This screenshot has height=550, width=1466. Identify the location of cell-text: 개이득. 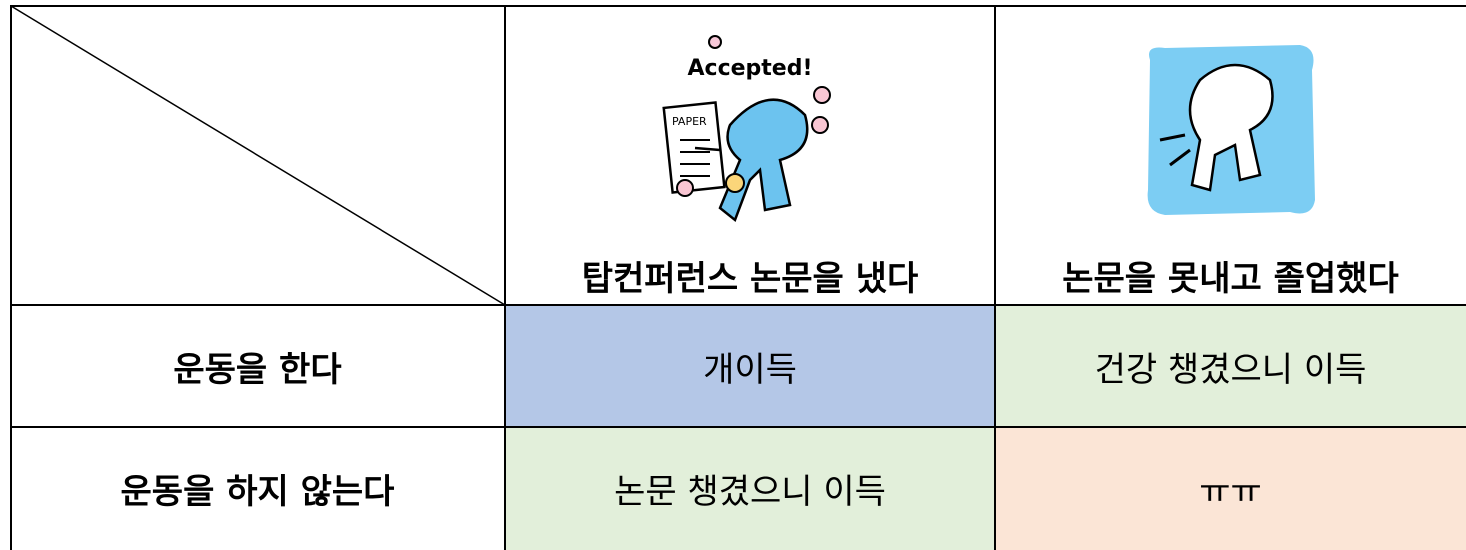
(750, 369).